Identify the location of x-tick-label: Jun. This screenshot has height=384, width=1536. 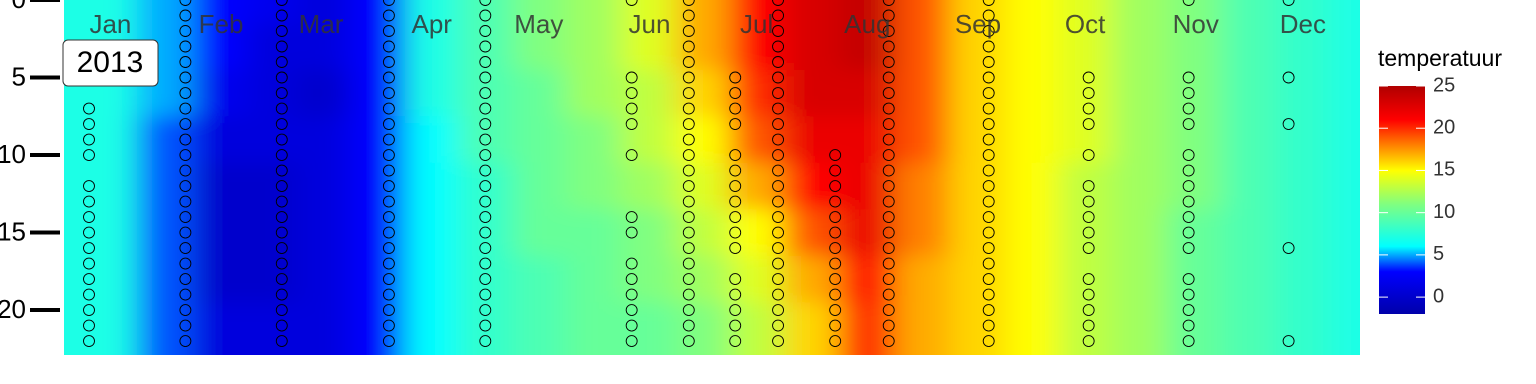
(650, 24).